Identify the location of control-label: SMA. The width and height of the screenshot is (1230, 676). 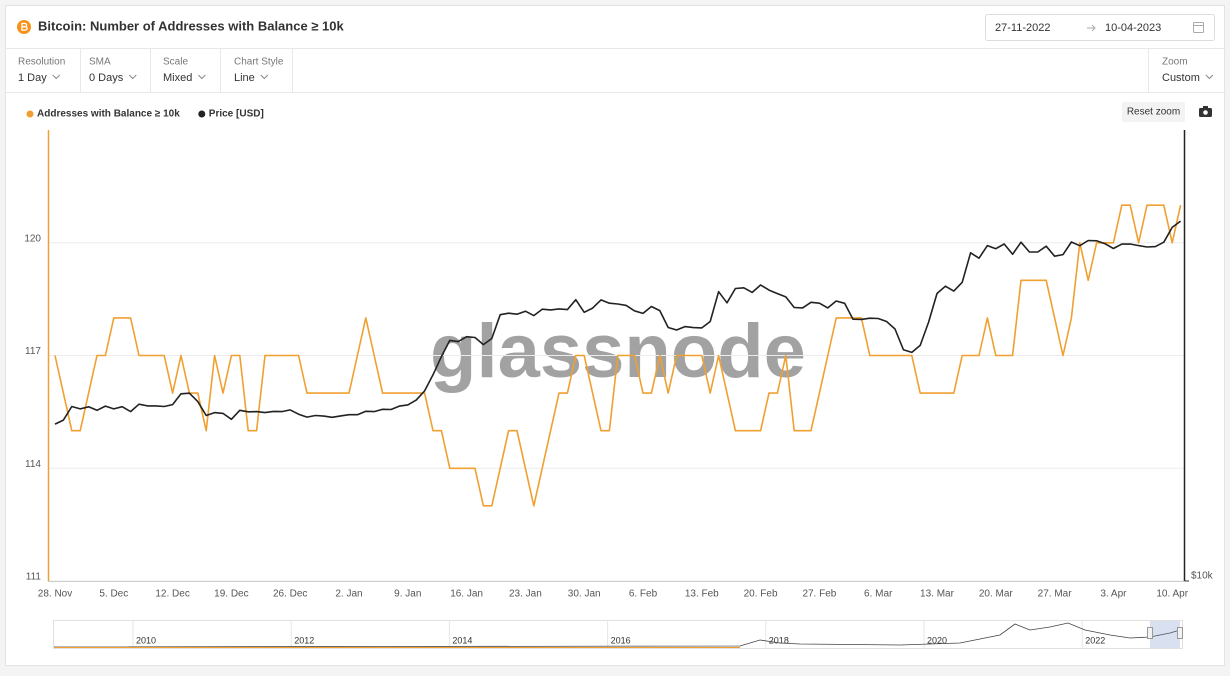
(100, 62).